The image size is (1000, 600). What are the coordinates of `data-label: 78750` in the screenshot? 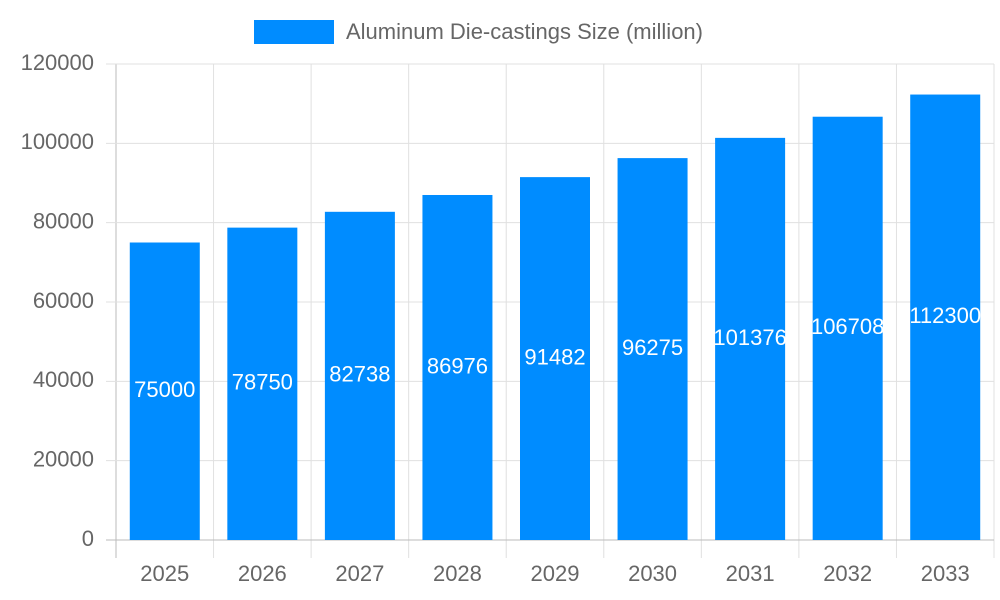 It's located at (262, 382).